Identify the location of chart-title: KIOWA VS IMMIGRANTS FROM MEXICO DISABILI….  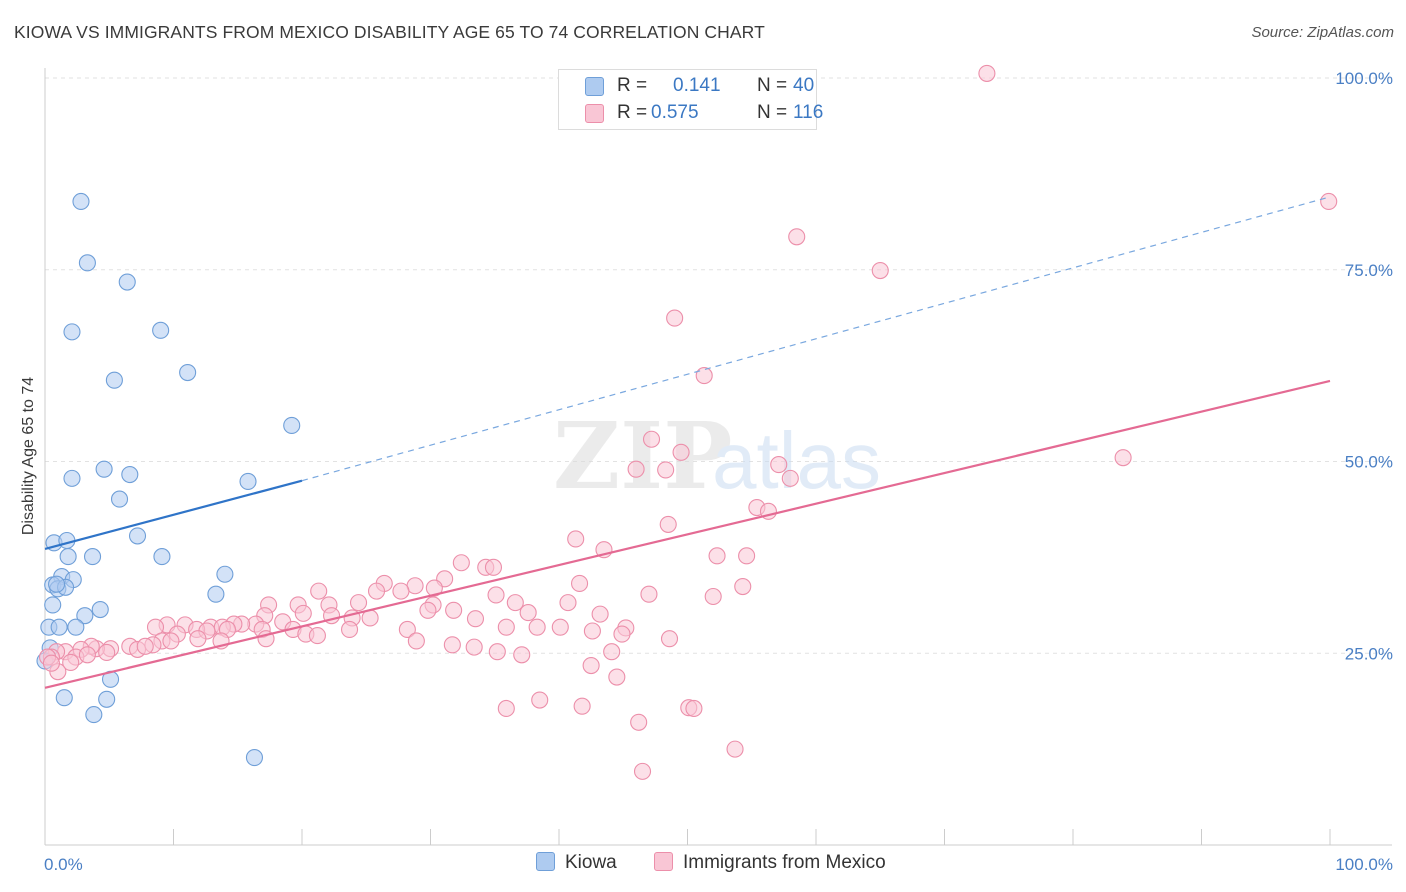
(389, 32).